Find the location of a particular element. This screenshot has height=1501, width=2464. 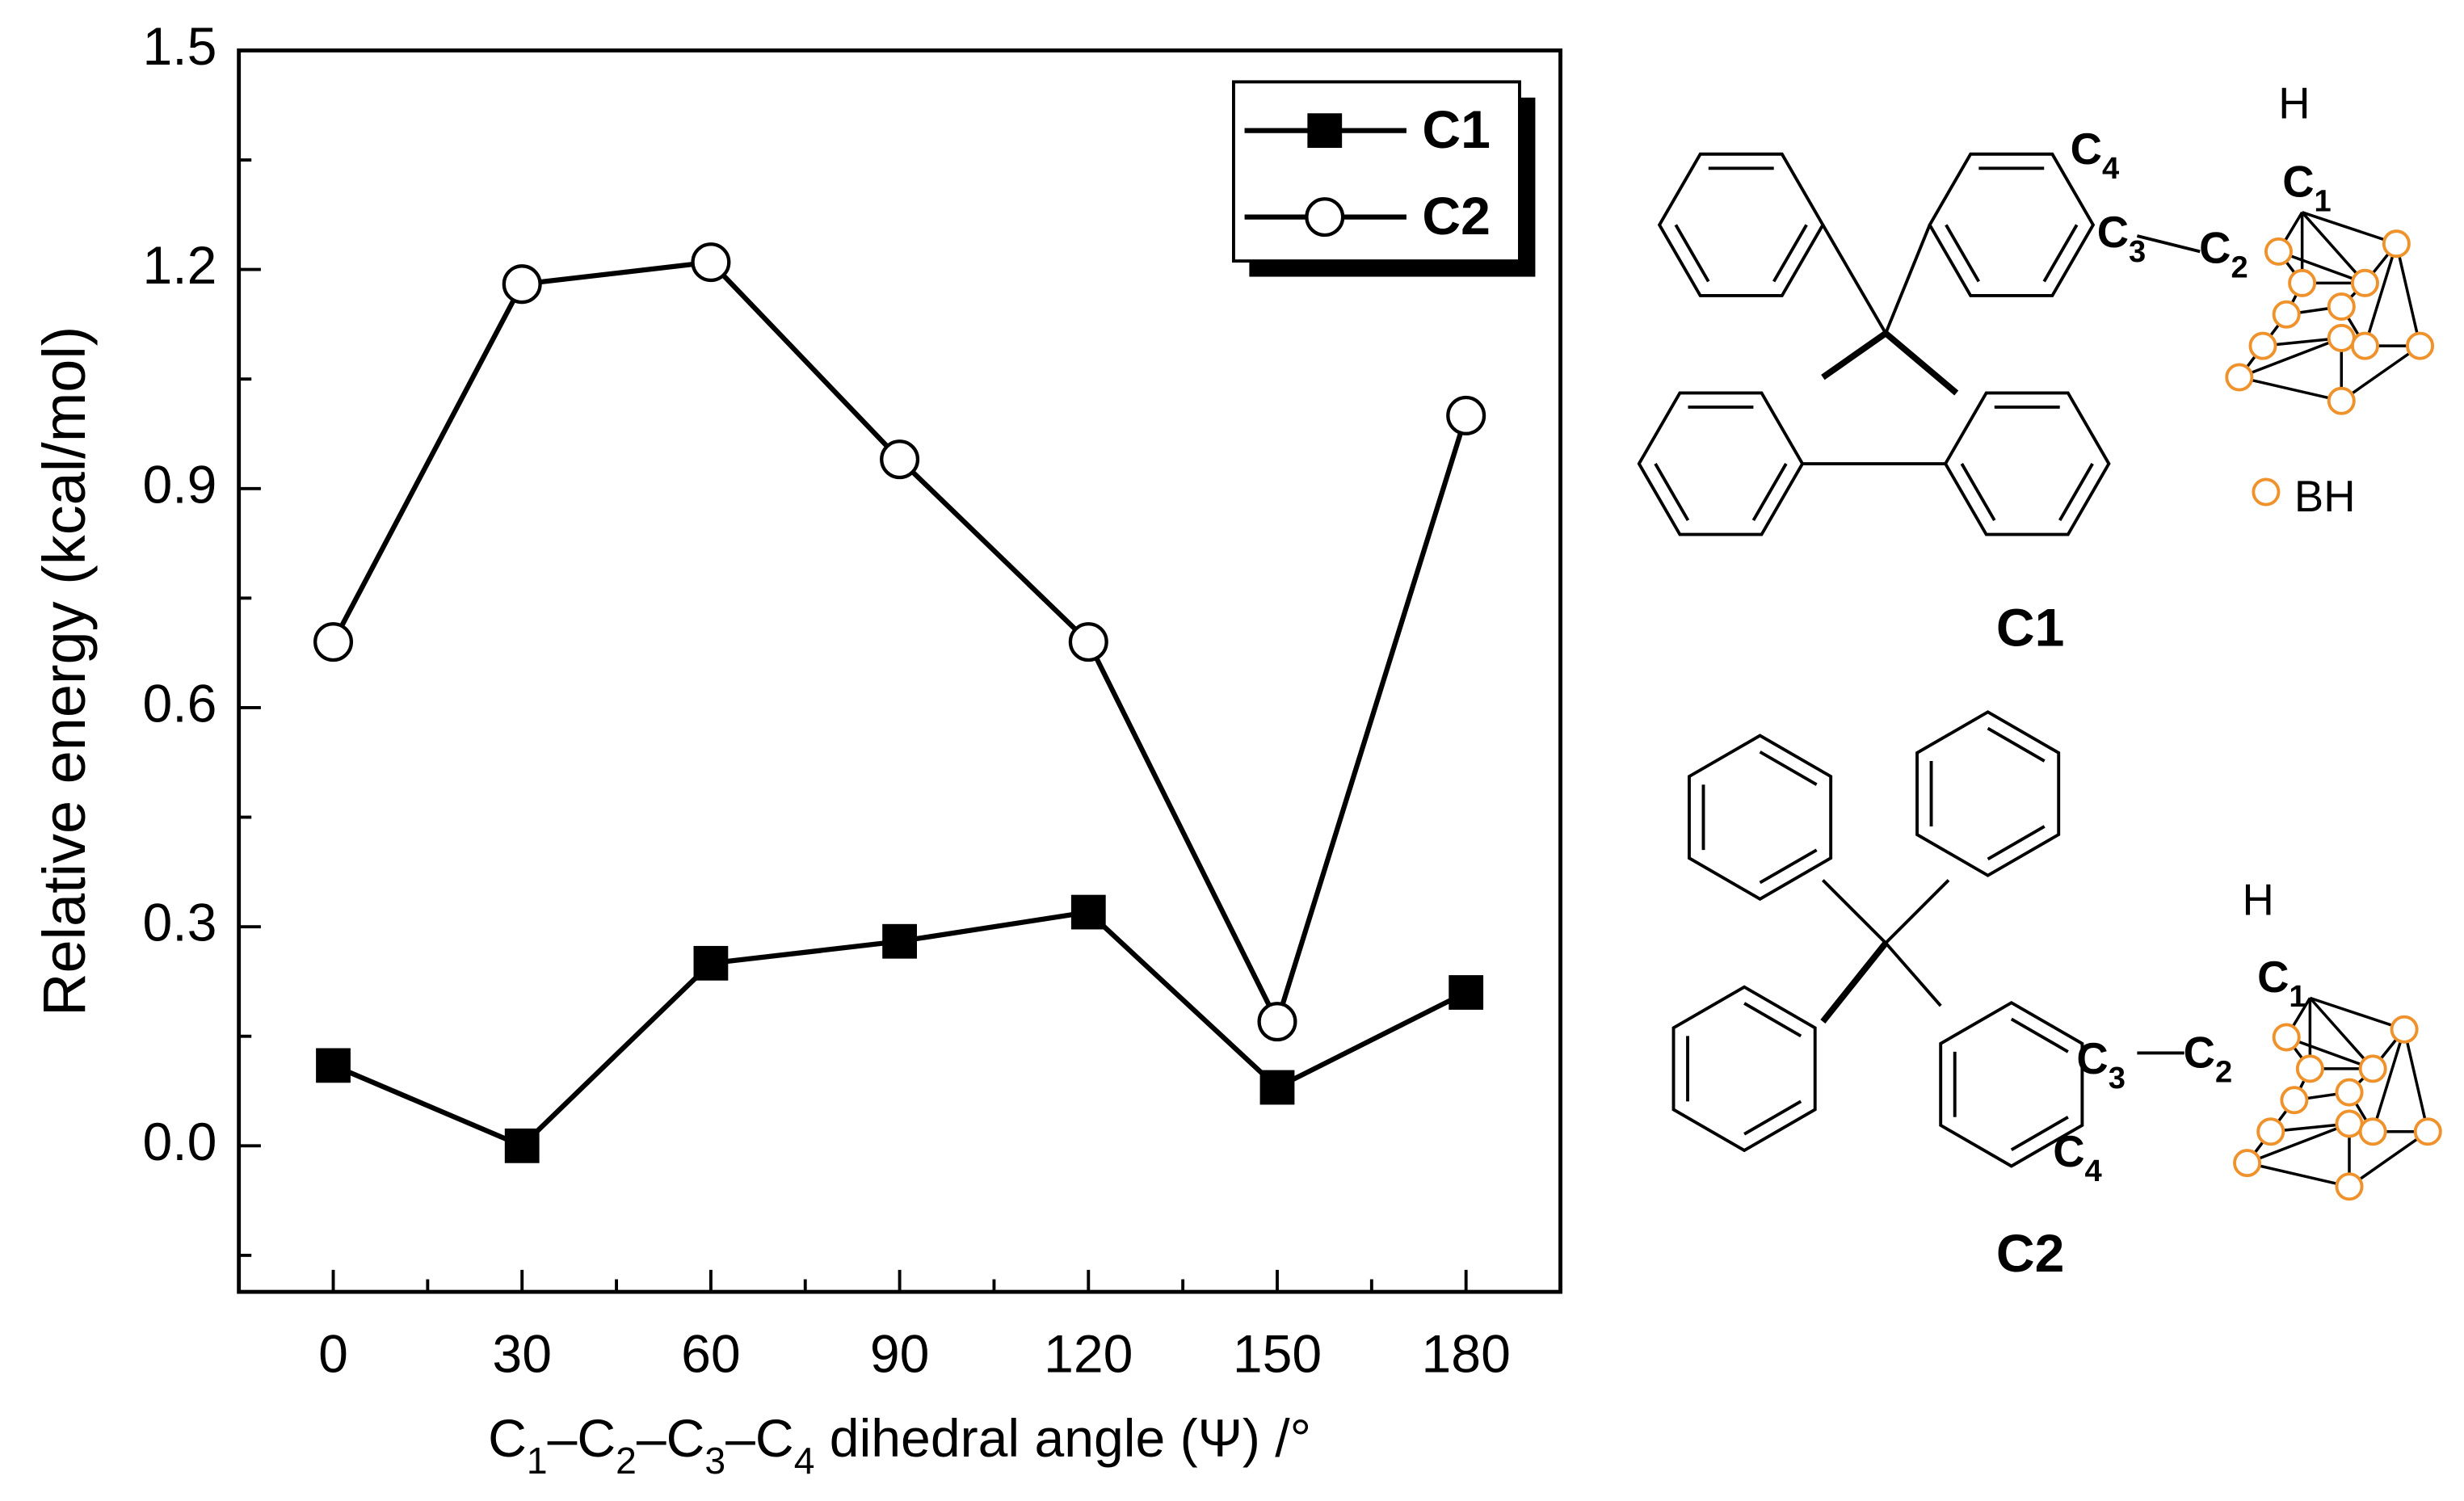

x-tick-label: 120 is located at coordinates (1088, 1354).